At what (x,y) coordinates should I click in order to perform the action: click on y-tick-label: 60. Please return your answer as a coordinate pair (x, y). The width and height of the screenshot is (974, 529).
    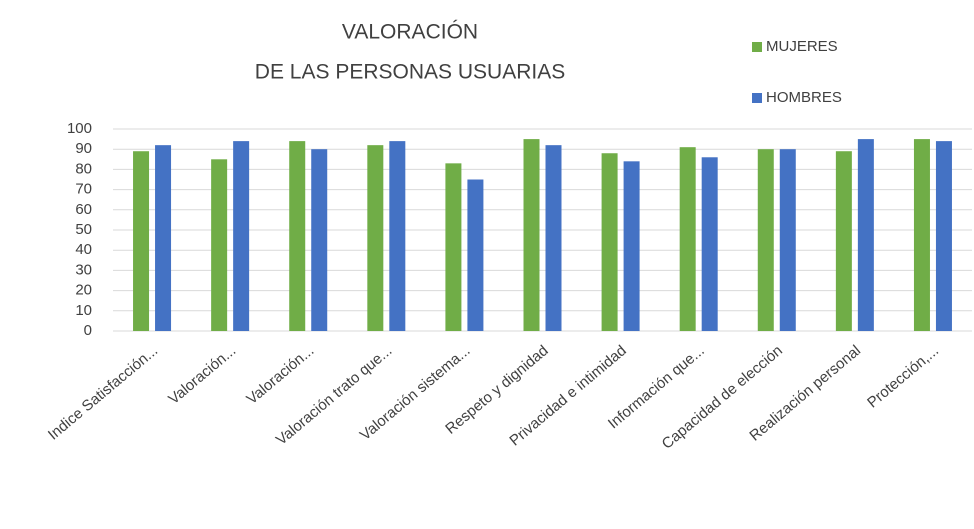
    Looking at the image, I should click on (83, 209).